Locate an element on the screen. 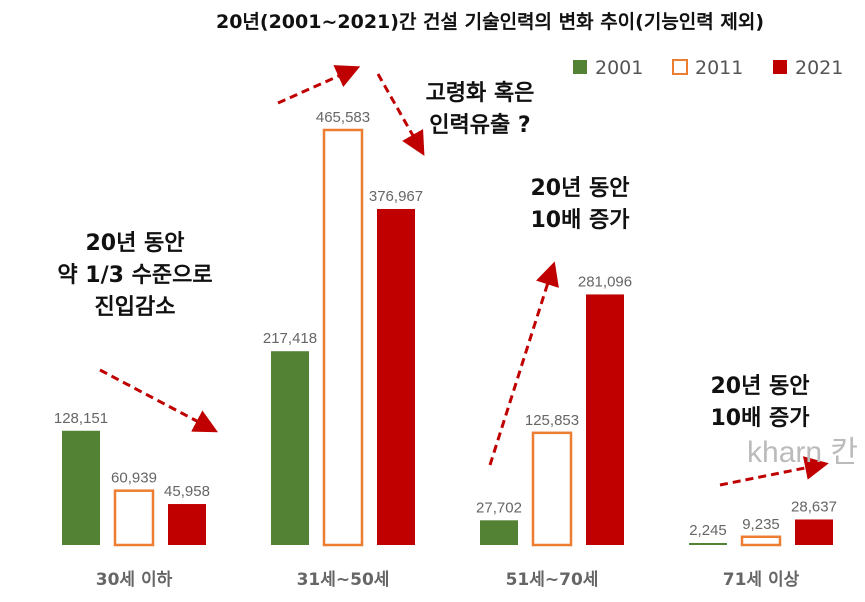 The image size is (865, 602). arrow-down is located at coordinates (400, 114).